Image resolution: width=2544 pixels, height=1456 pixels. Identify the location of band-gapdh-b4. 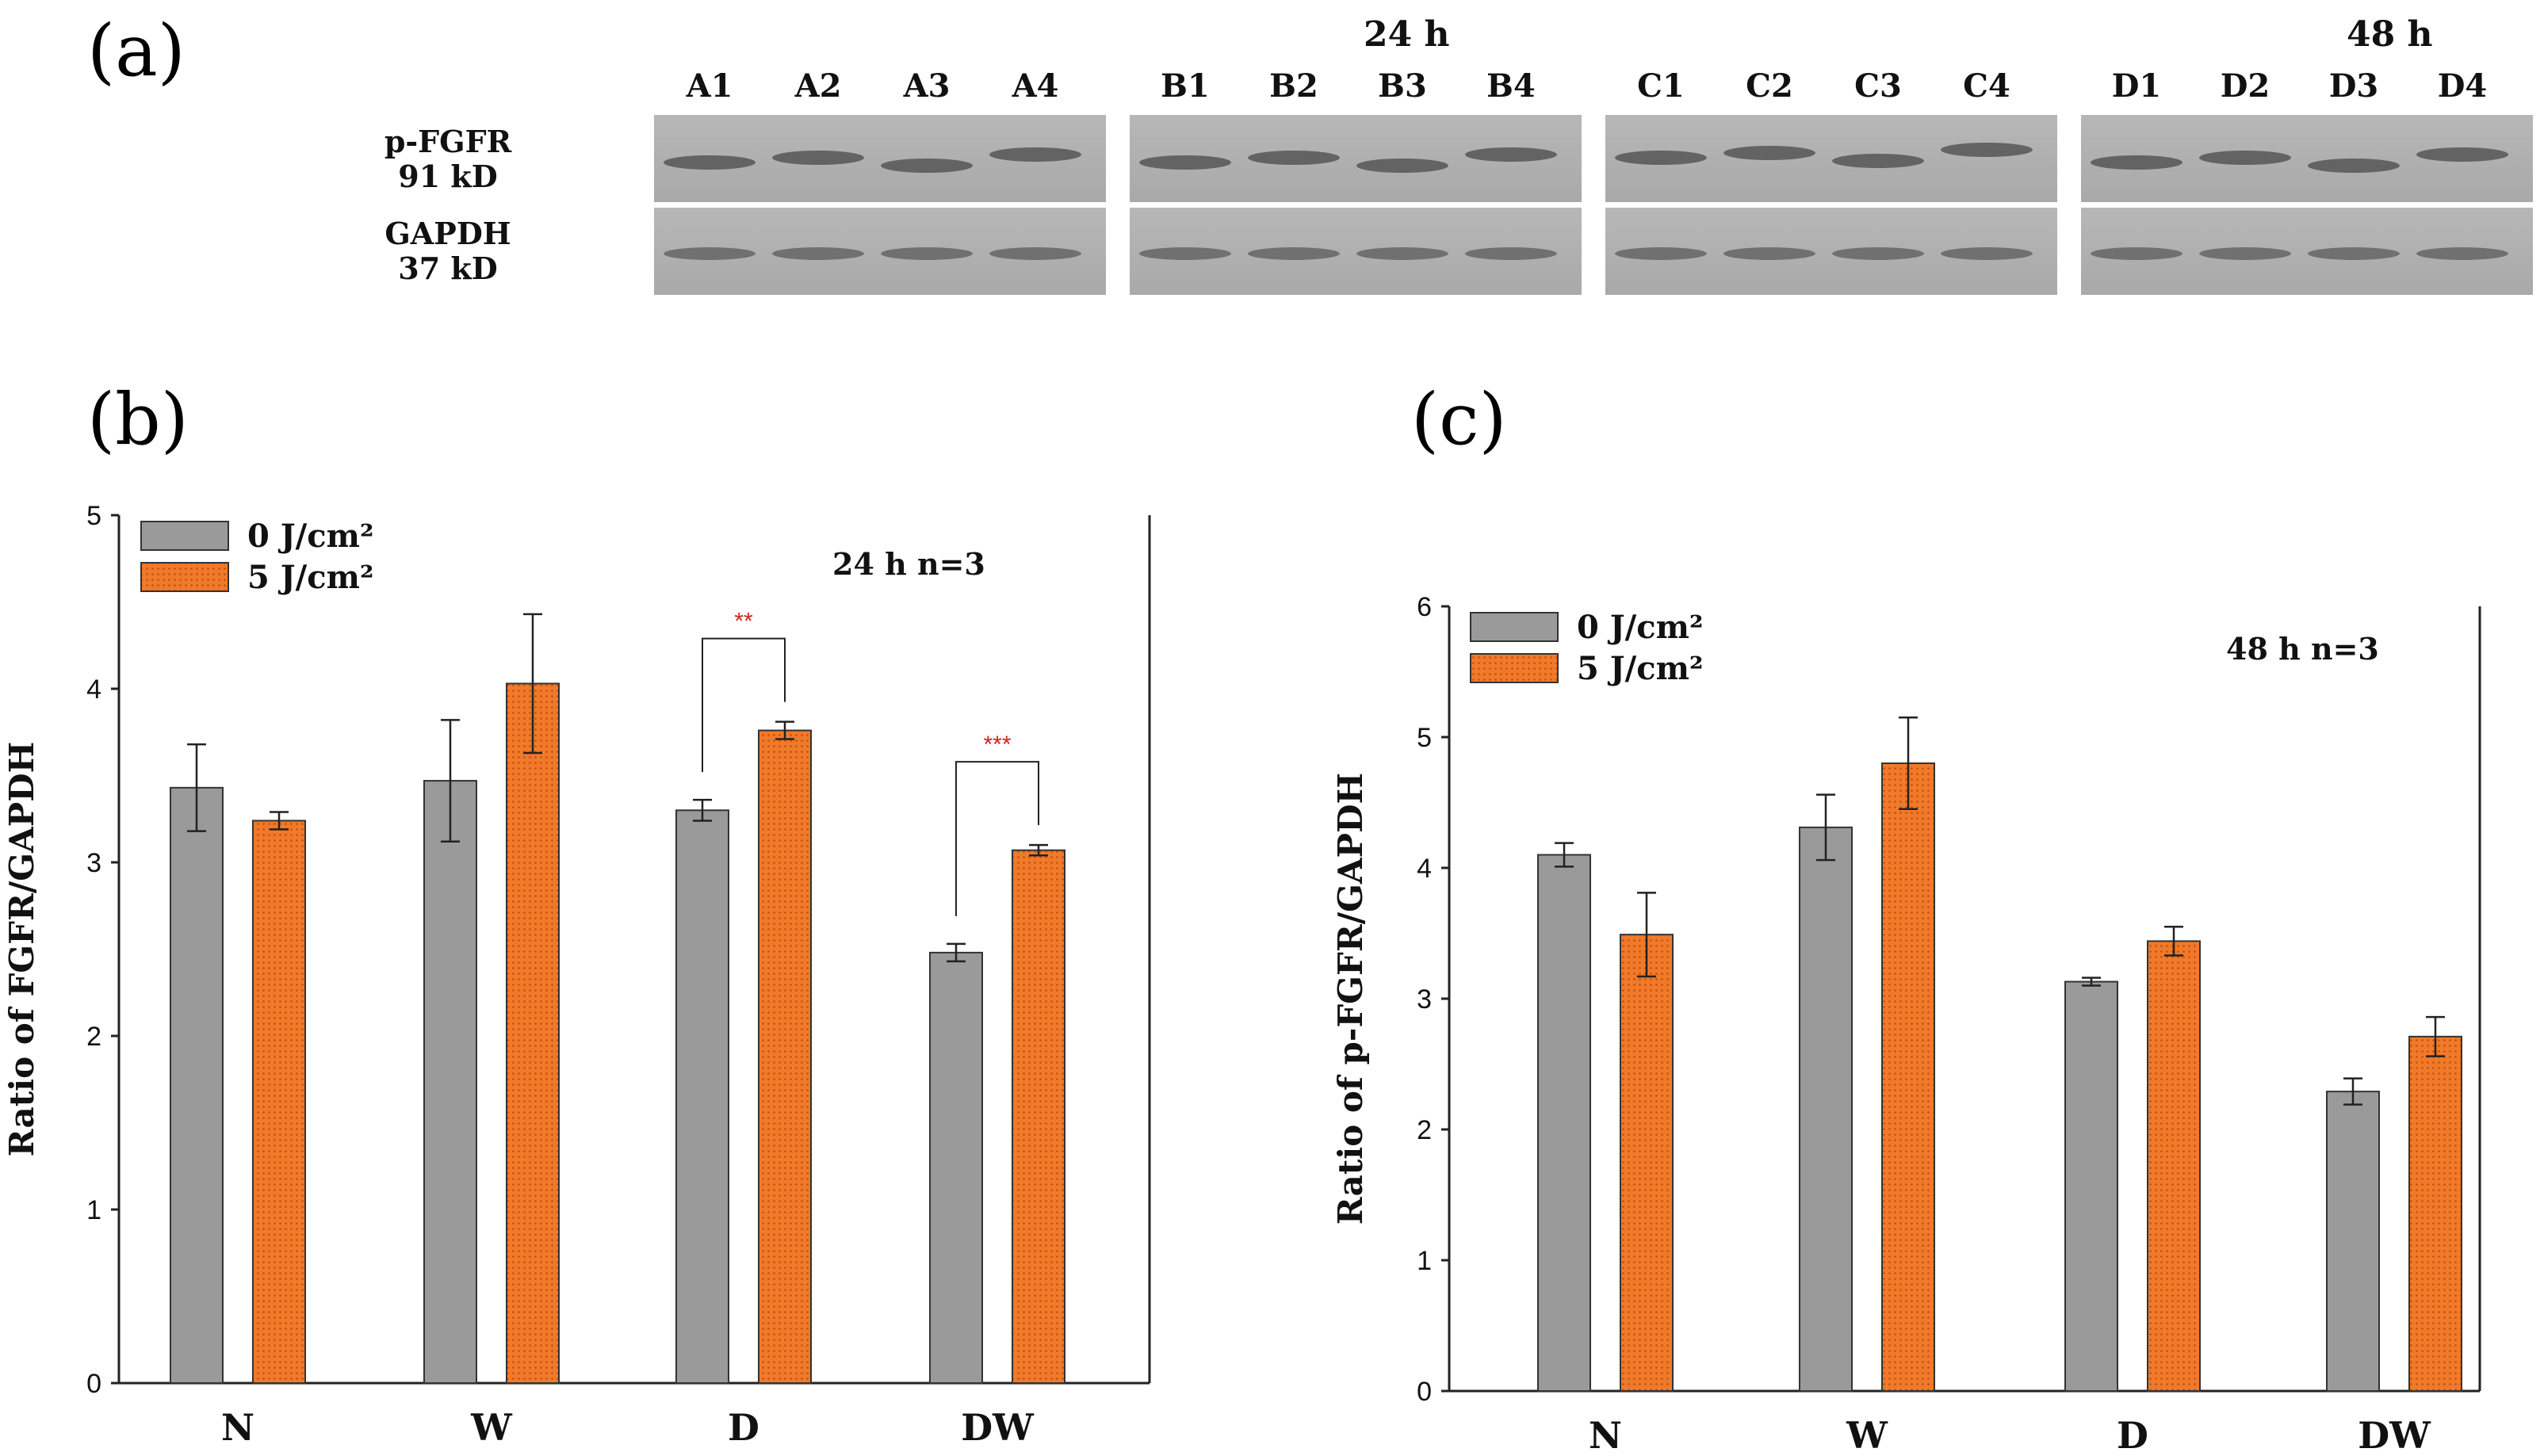
(1511, 253).